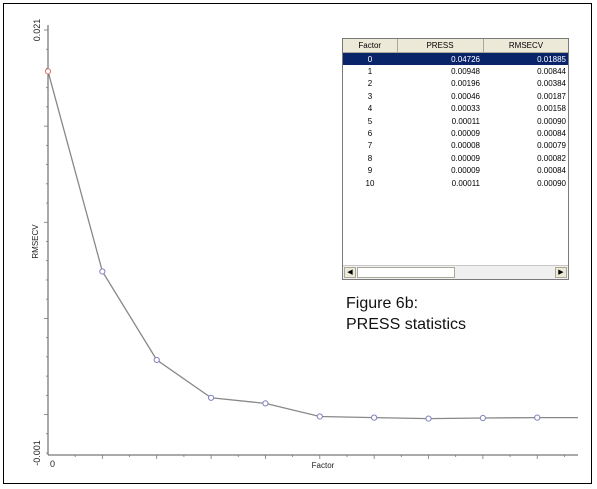 The image size is (597, 489). Describe the element at coordinates (370, 146) in the screenshot. I see `cell-factor: 7` at that location.